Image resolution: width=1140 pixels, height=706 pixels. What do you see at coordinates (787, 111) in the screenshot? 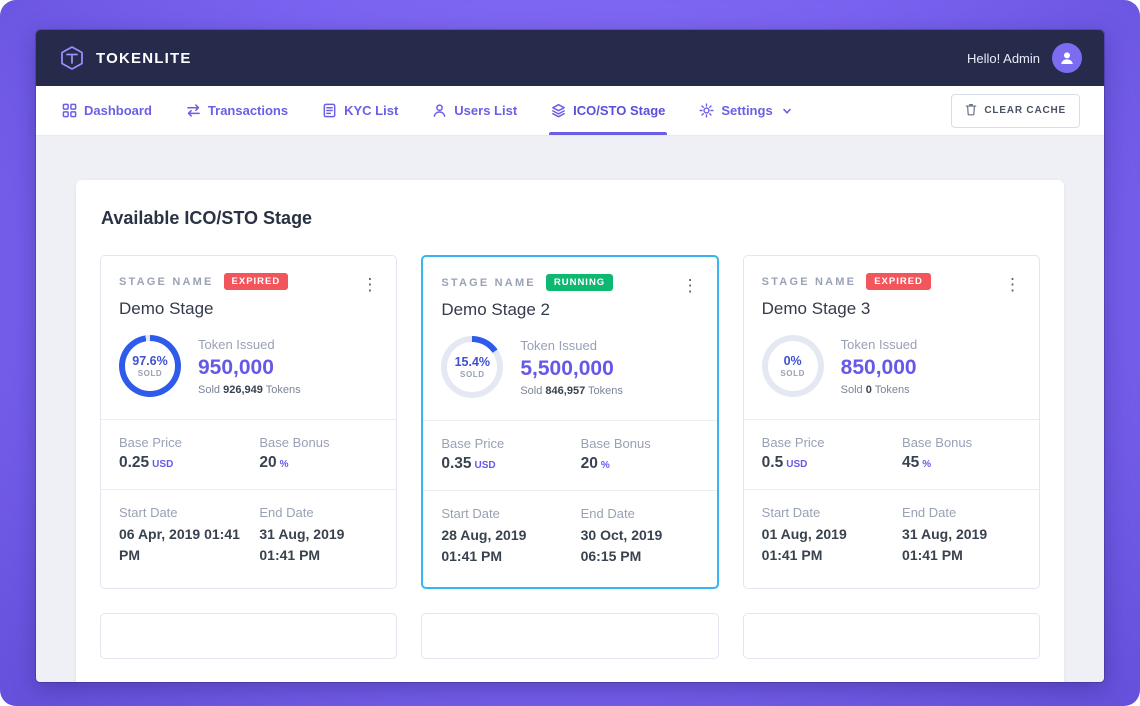
I see `chevron-down-icon` at bounding box center [787, 111].